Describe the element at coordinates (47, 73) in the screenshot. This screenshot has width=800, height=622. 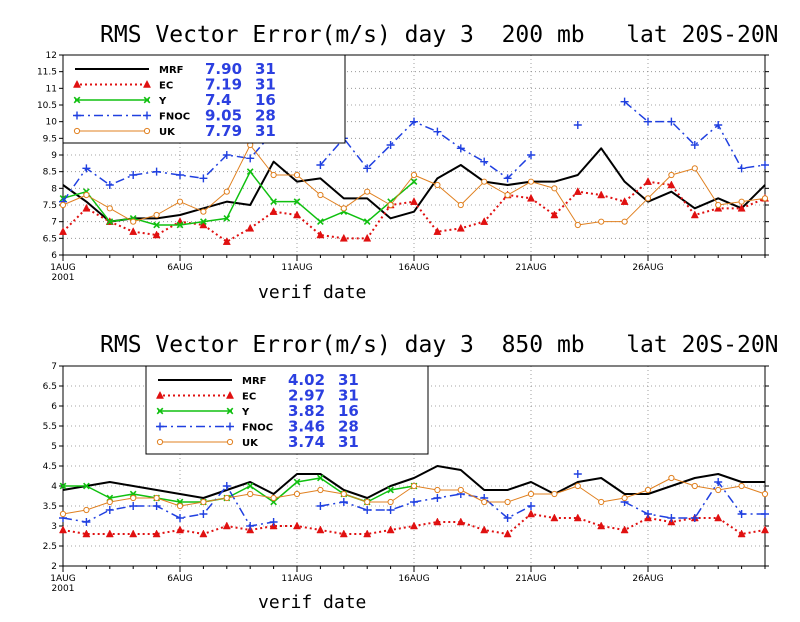
I see `y-tick-label: 11.5` at that location.